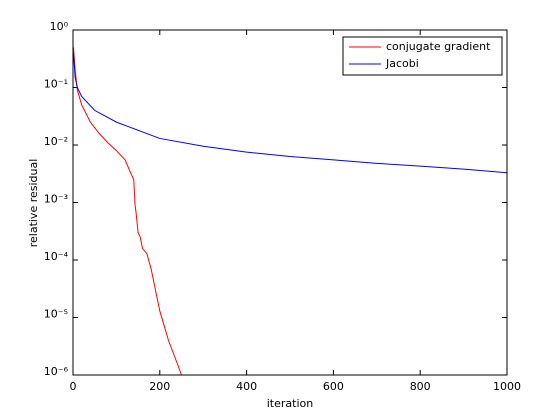 The height and width of the screenshot is (420, 560). I want to click on y-tick-label: 10⁻¹, so click(56, 84).